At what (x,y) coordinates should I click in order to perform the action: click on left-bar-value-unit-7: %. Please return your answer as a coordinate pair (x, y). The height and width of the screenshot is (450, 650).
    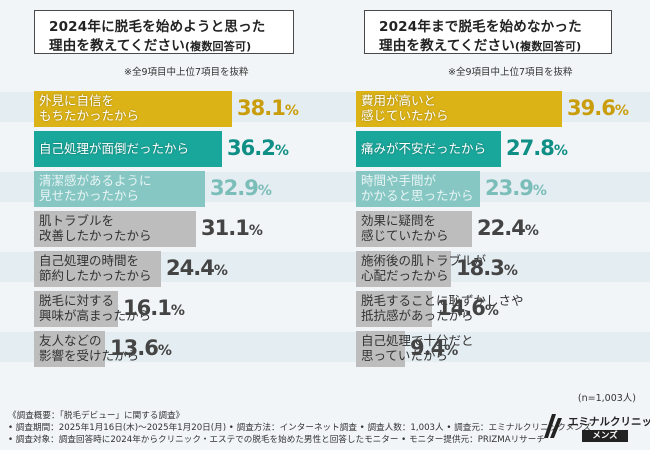
    Looking at the image, I should click on (164, 351).